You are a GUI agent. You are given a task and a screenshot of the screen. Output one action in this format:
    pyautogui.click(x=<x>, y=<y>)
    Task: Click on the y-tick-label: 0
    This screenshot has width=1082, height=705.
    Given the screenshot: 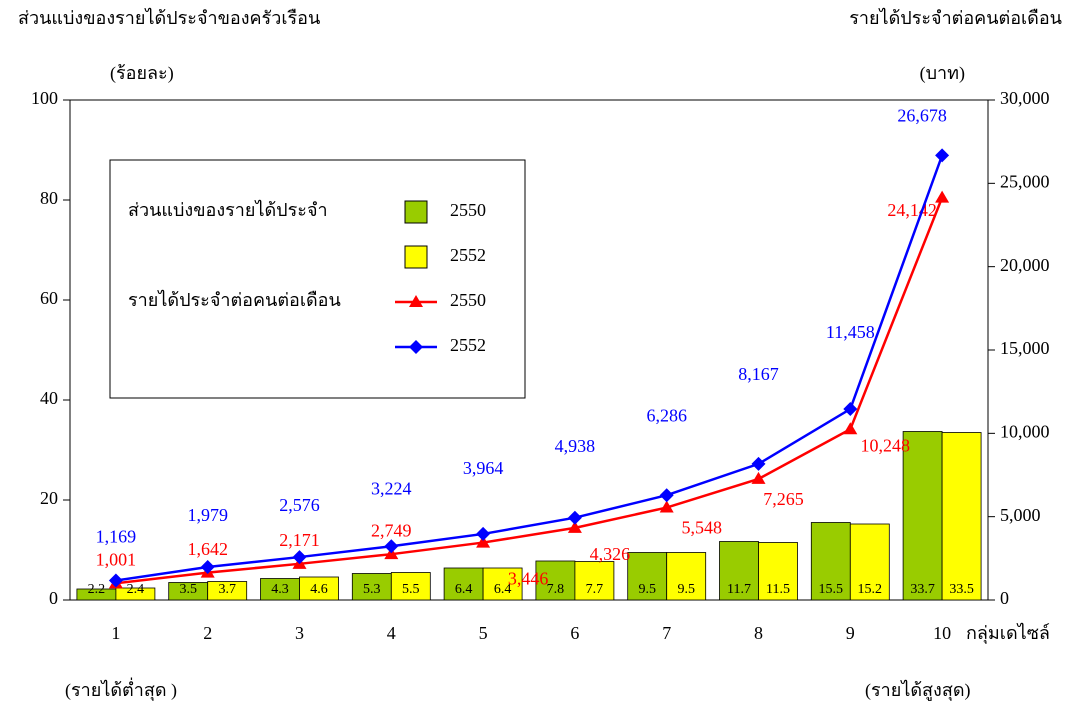 What is the action you would take?
    pyautogui.click(x=53, y=598)
    